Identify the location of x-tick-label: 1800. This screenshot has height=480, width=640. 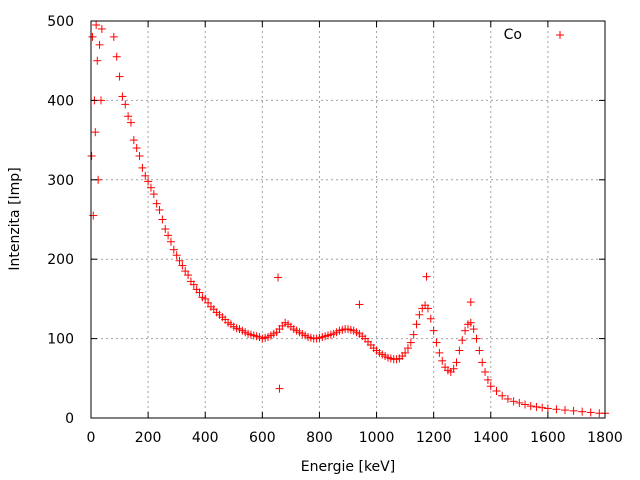
(605, 438).